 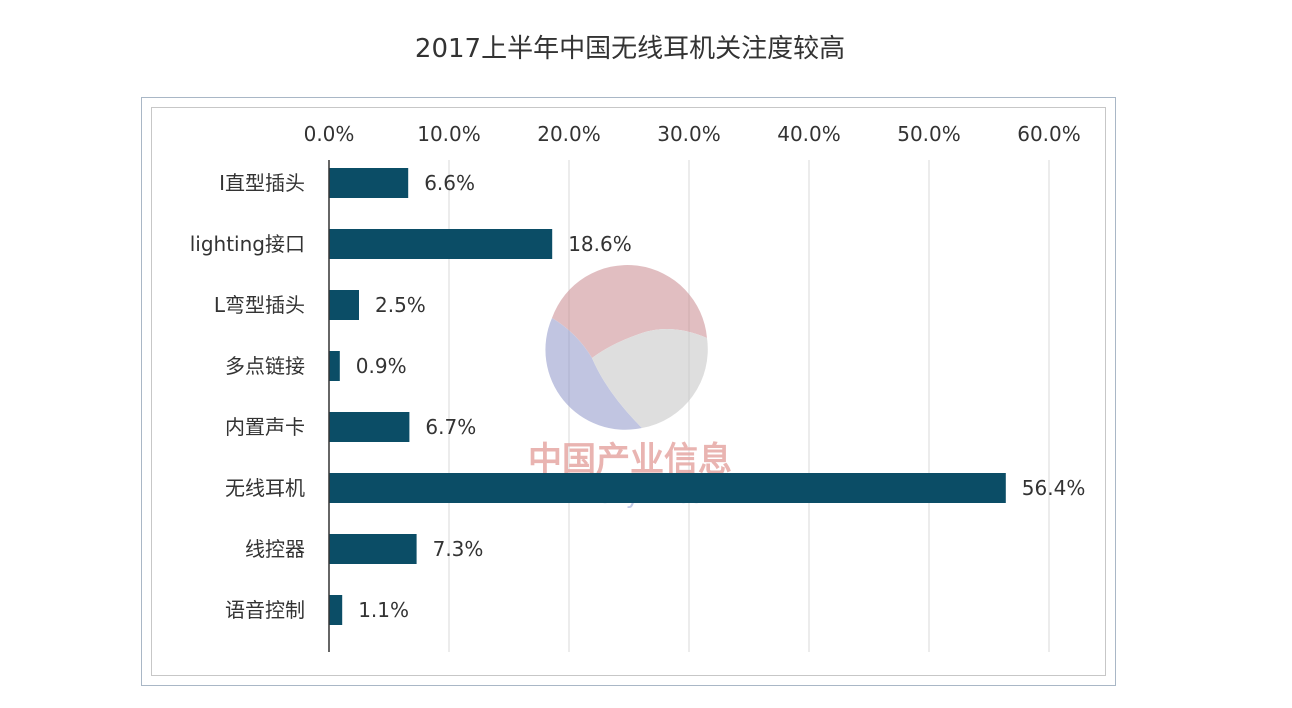 I want to click on data-label: 56.4%, so click(x=1054, y=488).